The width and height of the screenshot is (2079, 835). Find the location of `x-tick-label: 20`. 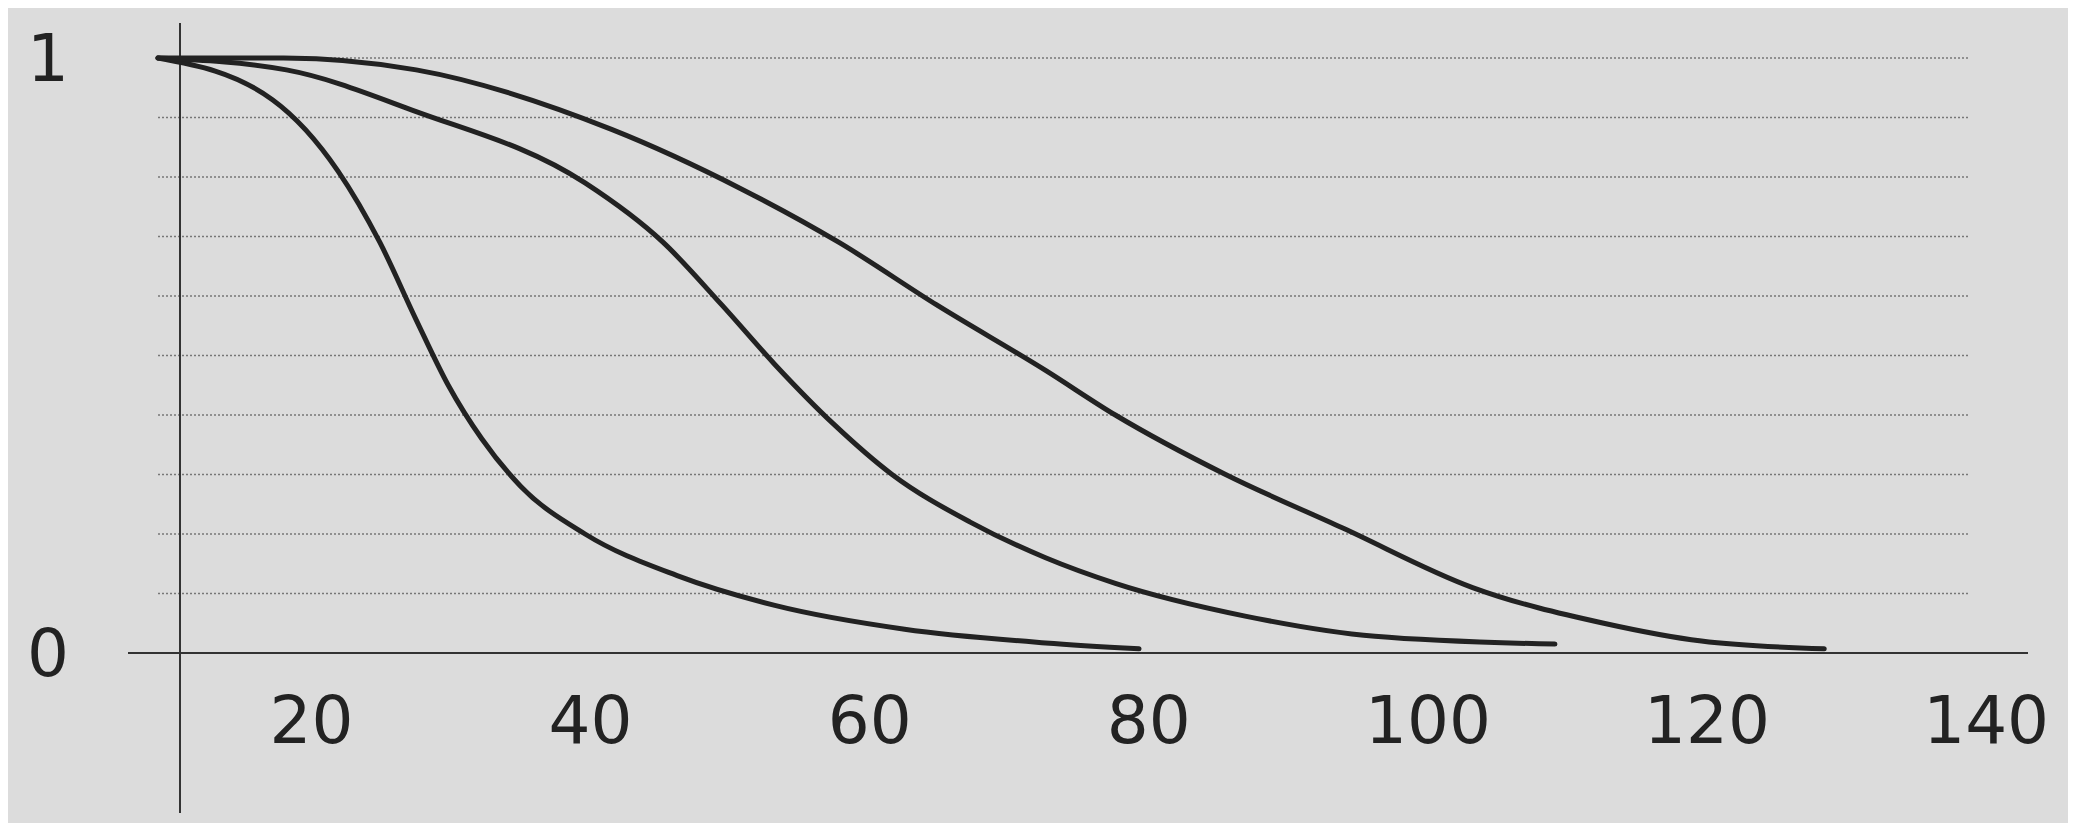

x-tick-label: 20 is located at coordinates (311, 720).